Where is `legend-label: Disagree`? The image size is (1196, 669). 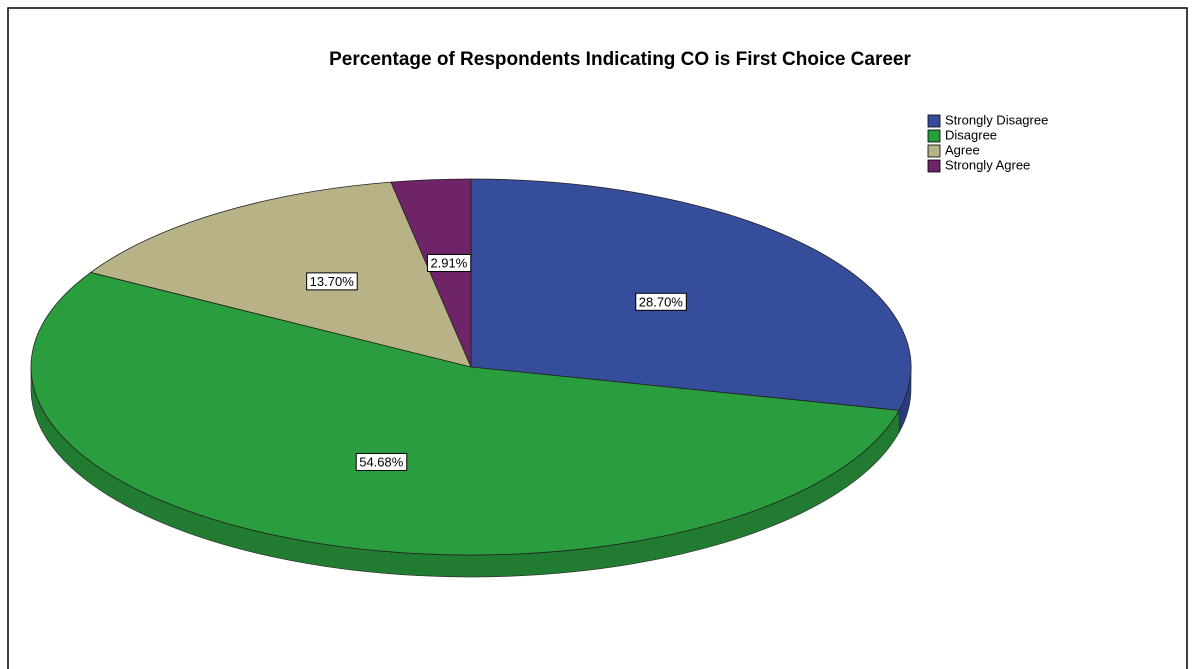 legend-label: Disagree is located at coordinates (971, 134).